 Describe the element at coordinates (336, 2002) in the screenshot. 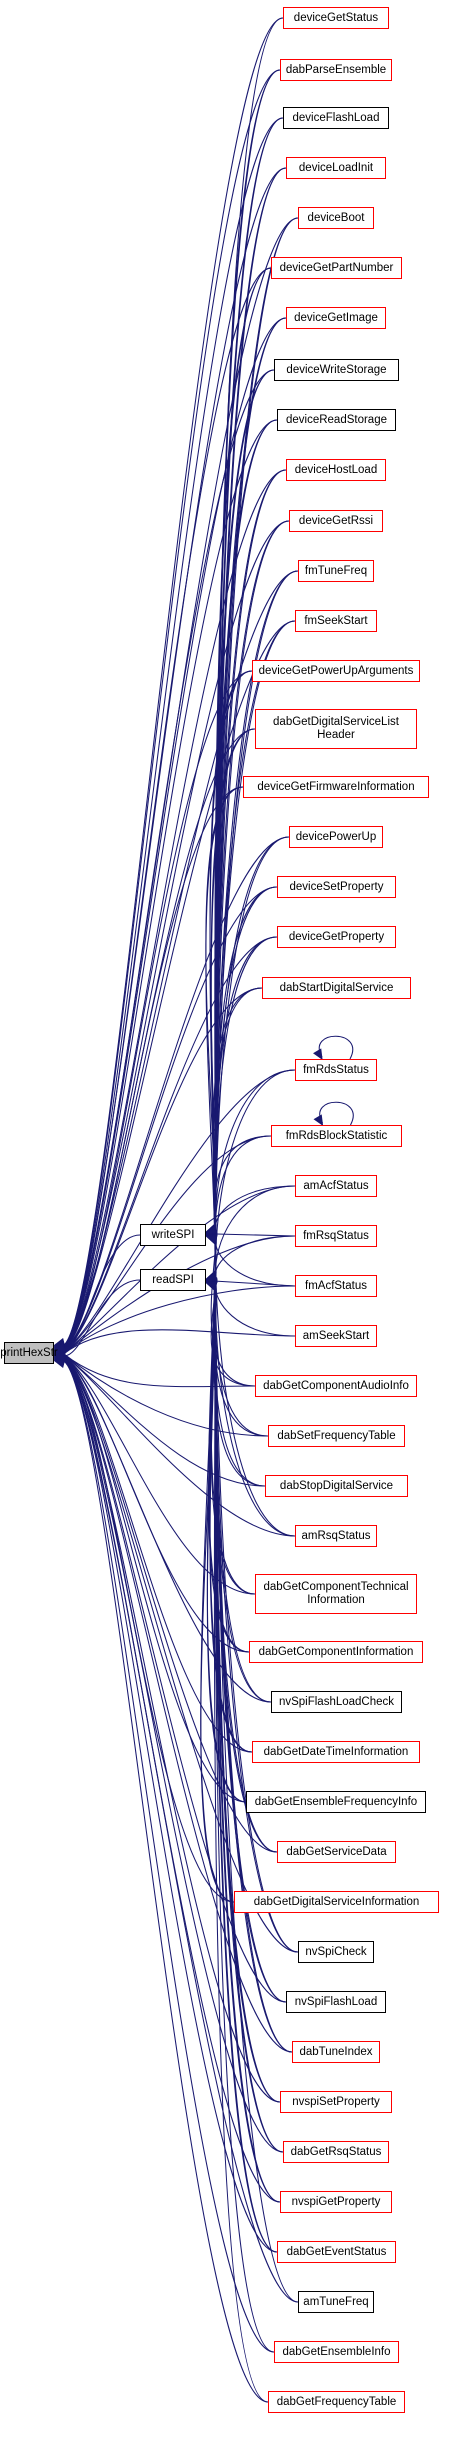

I see `node-nvSpiFlashLoad: nvSpiFlashLoad` at that location.